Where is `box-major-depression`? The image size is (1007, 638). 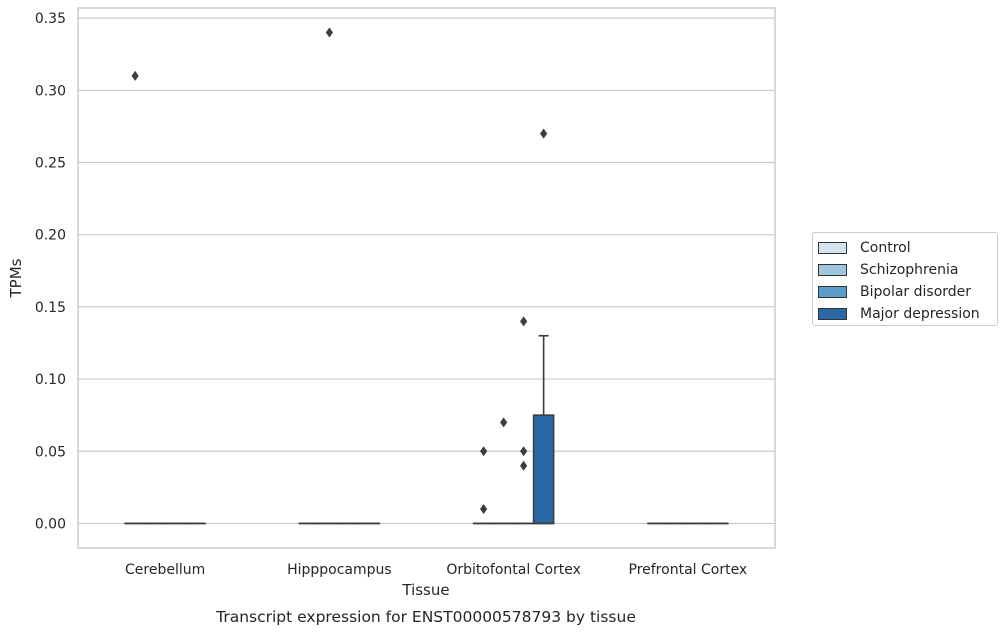 box-major-depression is located at coordinates (544, 430).